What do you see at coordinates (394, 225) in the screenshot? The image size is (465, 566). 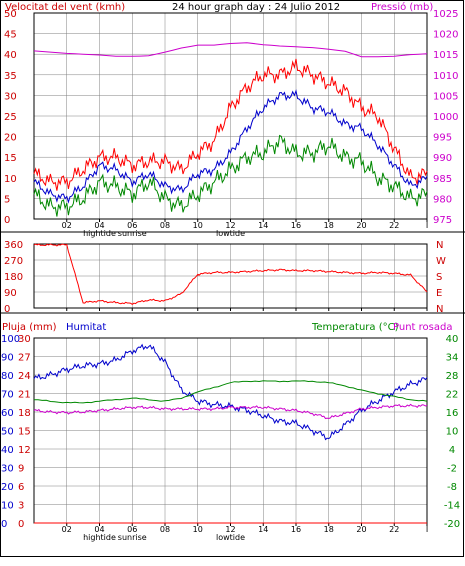 I see `wind-x-tick-label: 22` at bounding box center [394, 225].